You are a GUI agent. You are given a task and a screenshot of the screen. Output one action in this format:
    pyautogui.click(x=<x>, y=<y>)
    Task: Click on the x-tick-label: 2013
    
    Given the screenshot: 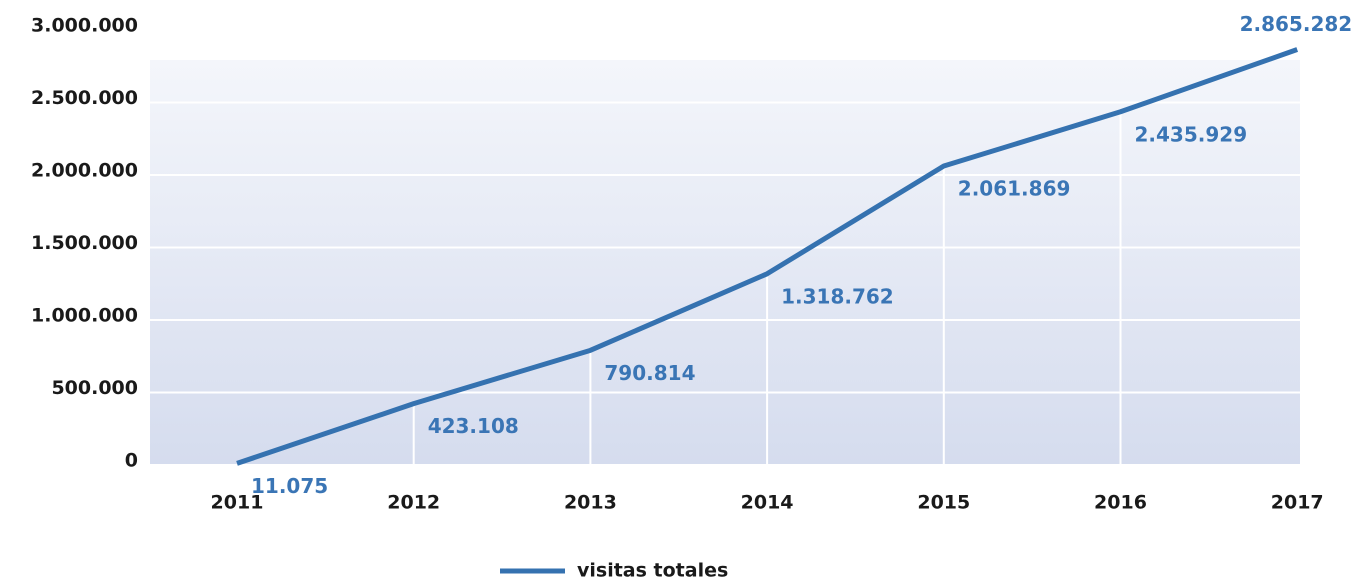 What is the action you would take?
    pyautogui.click(x=590, y=503)
    